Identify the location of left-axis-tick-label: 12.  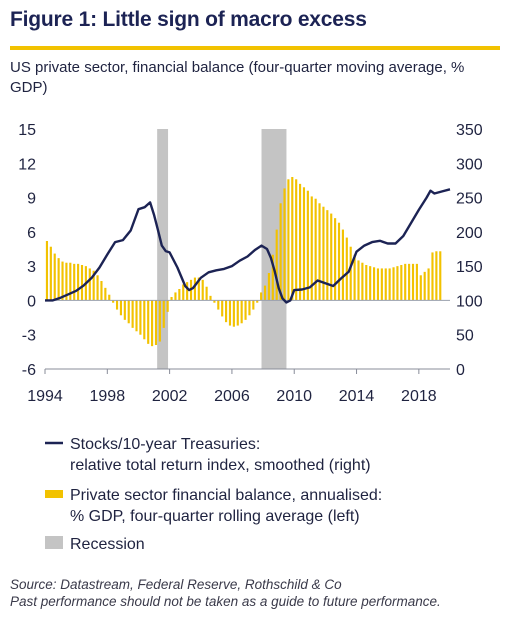
(27, 164).